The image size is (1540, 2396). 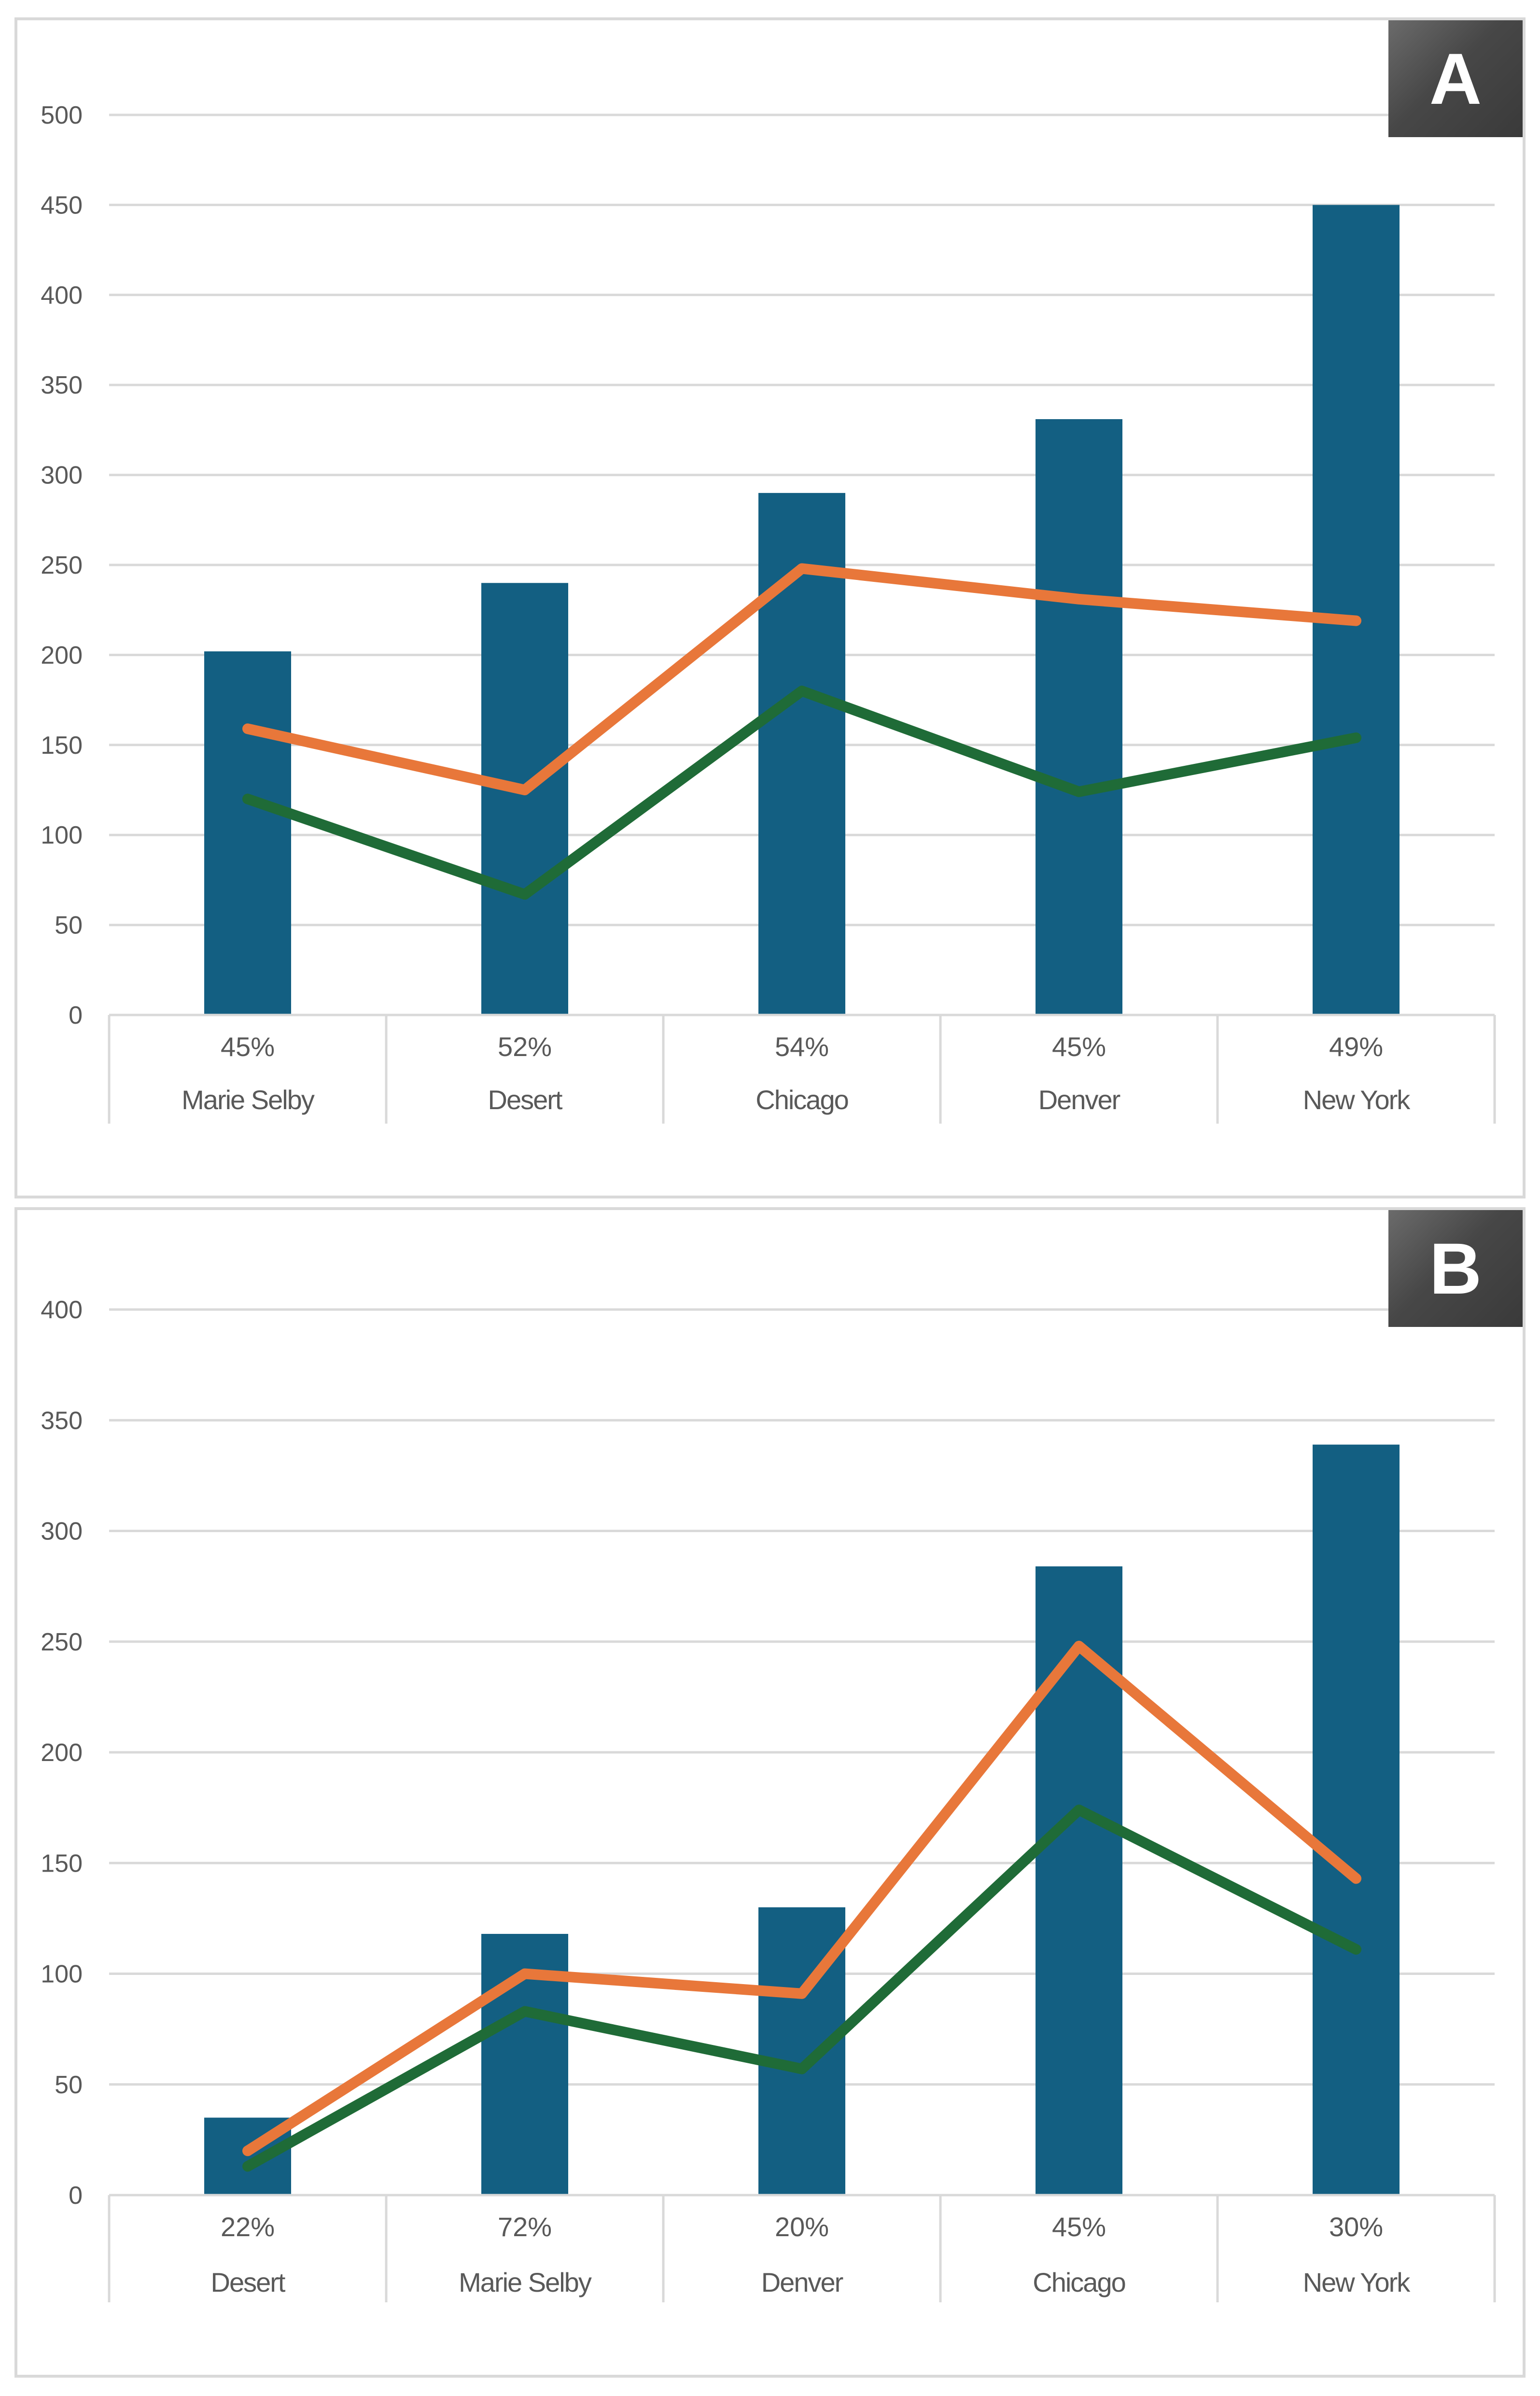 I want to click on x-percent-label: 20%, so click(x=802, y=2227).